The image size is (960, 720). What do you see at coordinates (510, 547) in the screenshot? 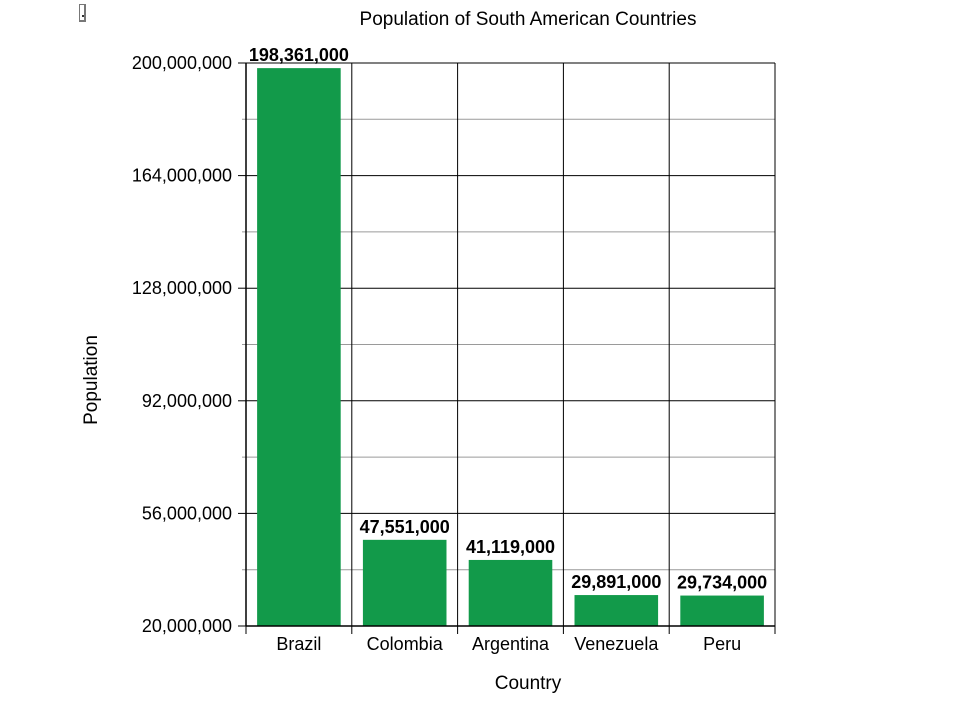
I see `data-label: 41,119,000` at bounding box center [510, 547].